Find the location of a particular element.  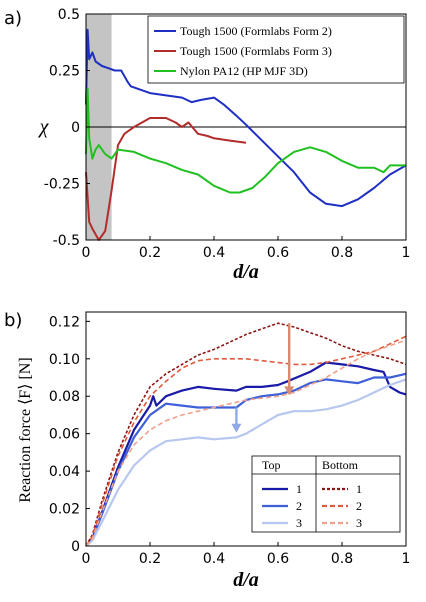

y-tick-label: 0.06 is located at coordinates (64, 435).